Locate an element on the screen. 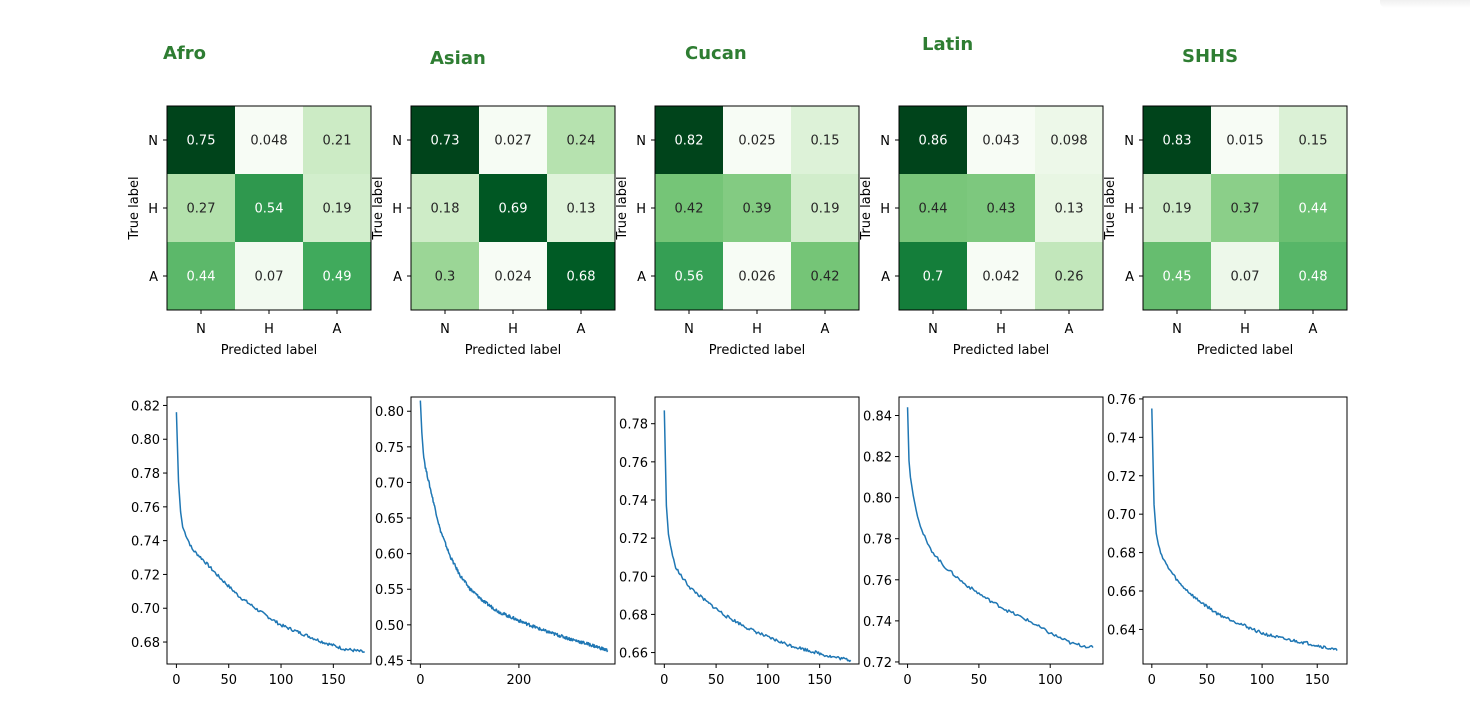 The image size is (1470, 726). heatmap-value: 0.042 is located at coordinates (1000, 277).